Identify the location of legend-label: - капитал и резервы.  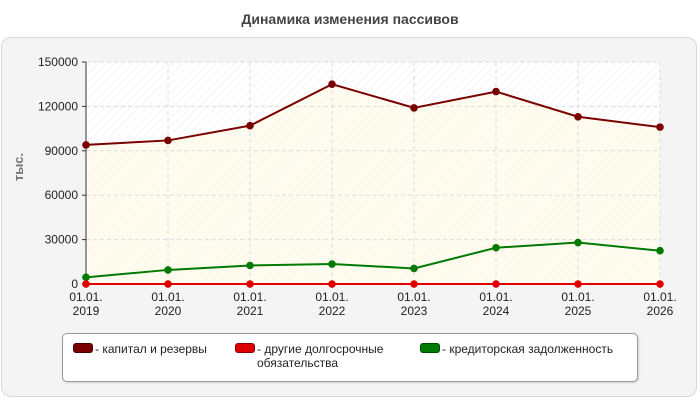
(151, 349).